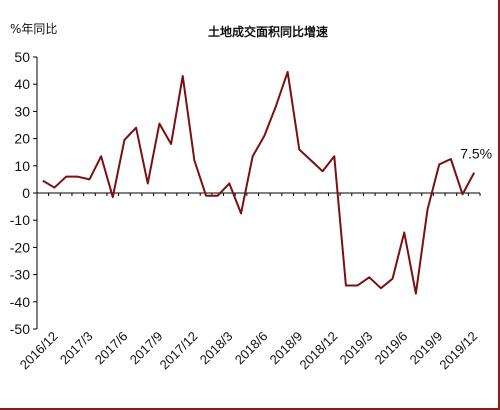 This screenshot has width=500, height=410. What do you see at coordinates (268, 31) in the screenshot?
I see `chart-title: 土地成交面积同比增速` at bounding box center [268, 31].